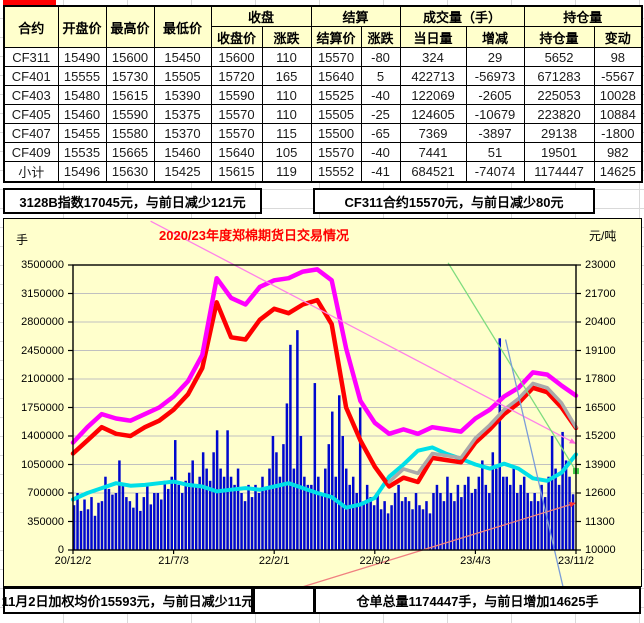  I want to click on value-cell: 5652, so click(559, 57).